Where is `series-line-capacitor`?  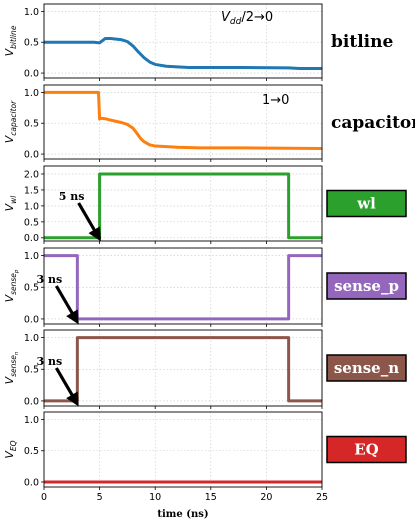
series-line-capacitor is located at coordinates (183, 120).